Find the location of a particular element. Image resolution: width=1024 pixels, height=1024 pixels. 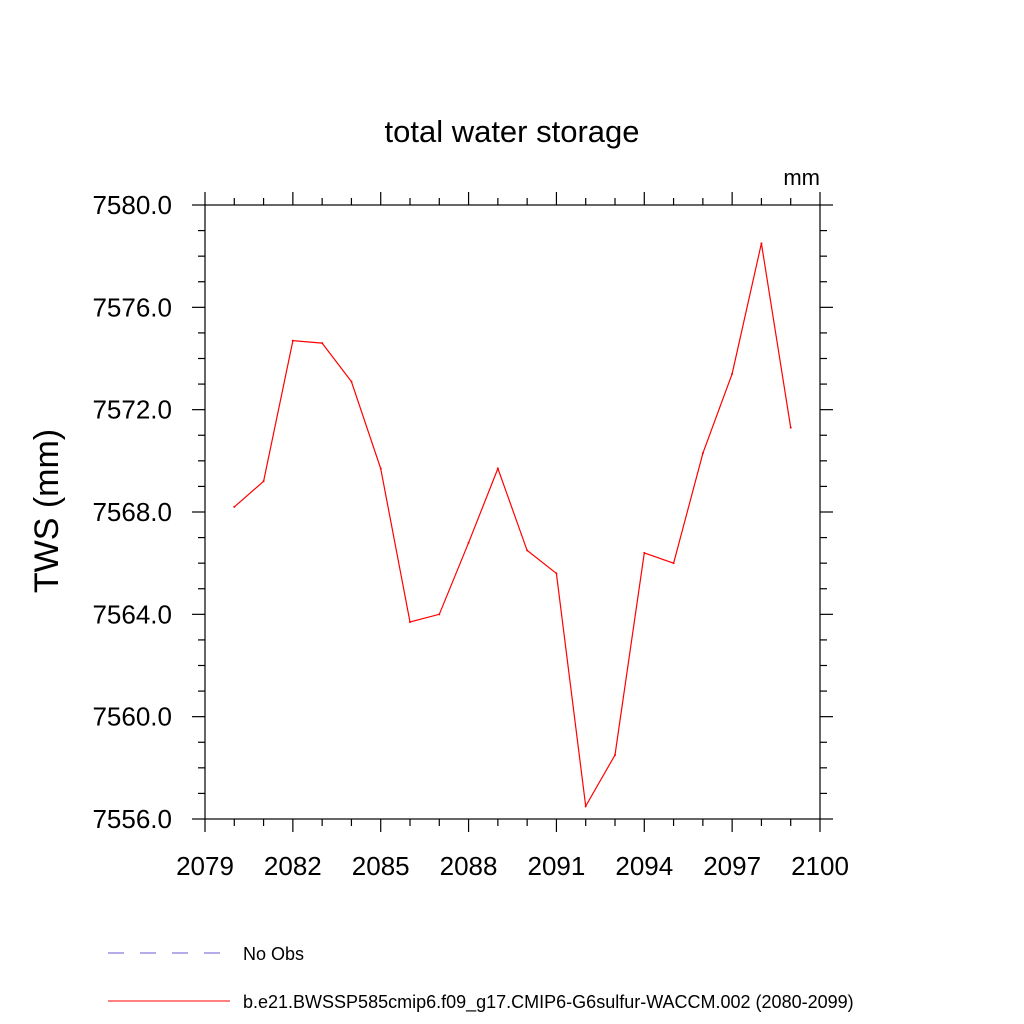

x-tick-label: 2091 is located at coordinates (557, 866).